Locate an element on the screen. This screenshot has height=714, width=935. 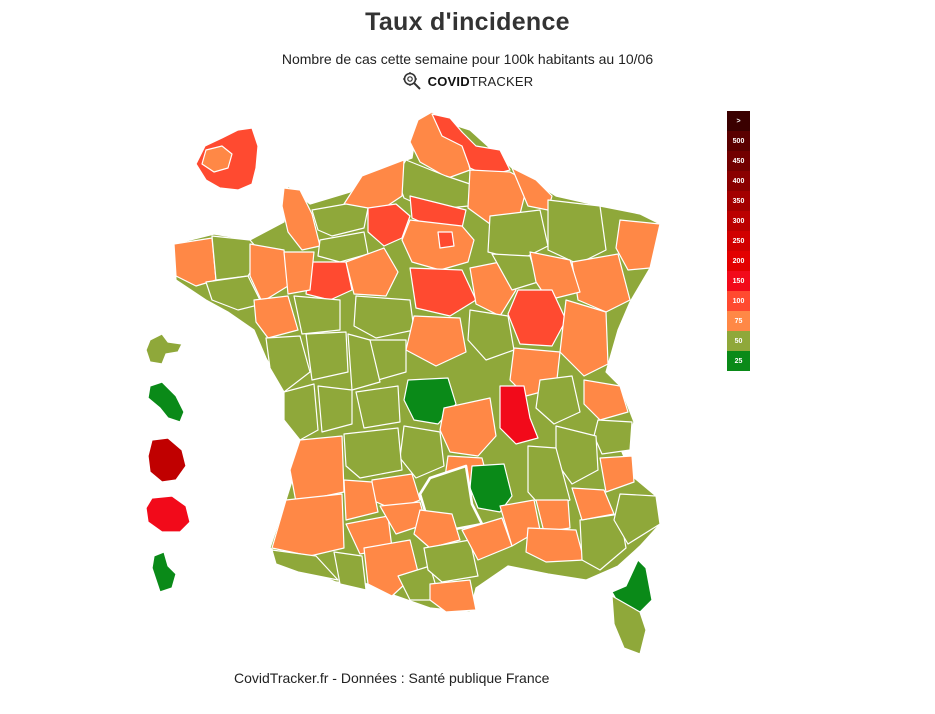
color-legend: >500 450 400 350 300 250 200 150 100 75 50 25 is located at coordinates (738, 241).